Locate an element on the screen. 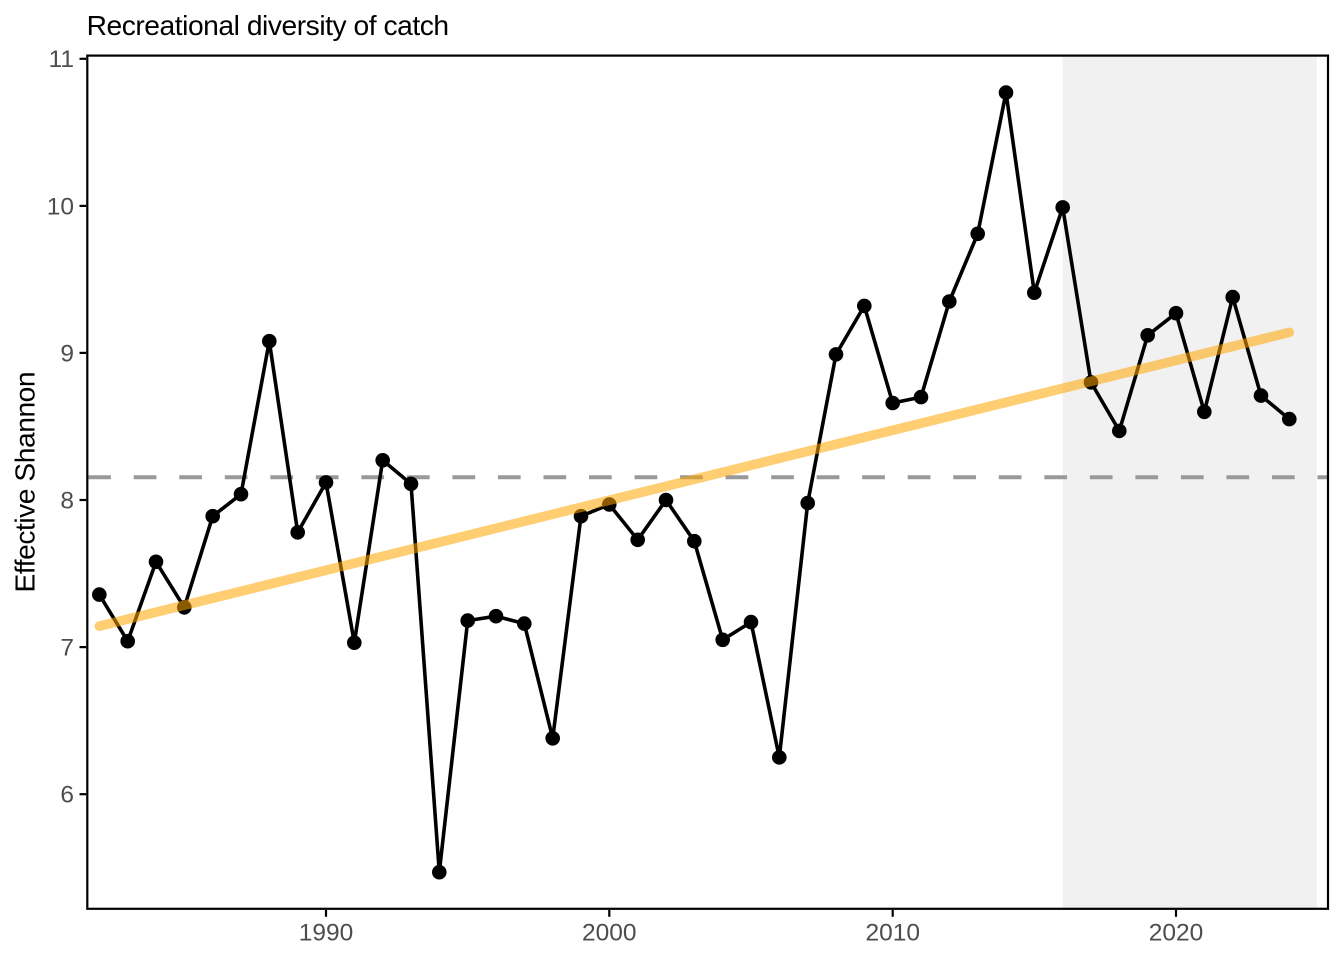 Image resolution: width=1344 pixels, height=960 pixels. svg-text: 11 is located at coordinates (61, 59).